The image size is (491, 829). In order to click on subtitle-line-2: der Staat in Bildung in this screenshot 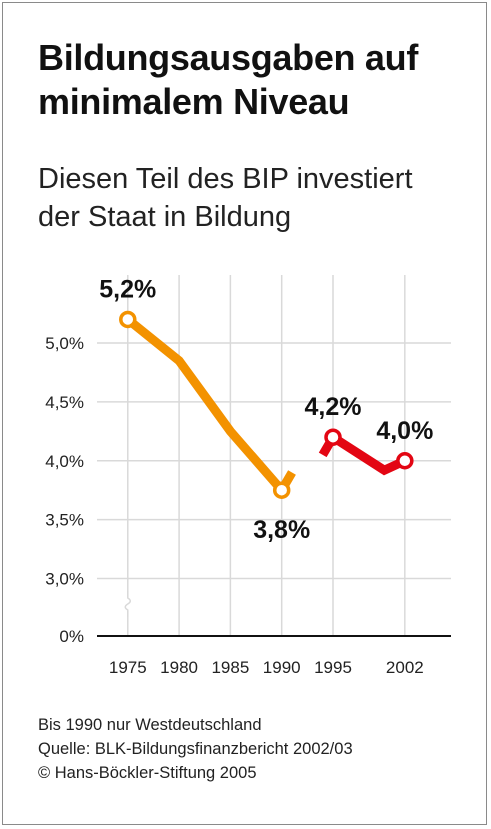, I will do `click(165, 217)`.